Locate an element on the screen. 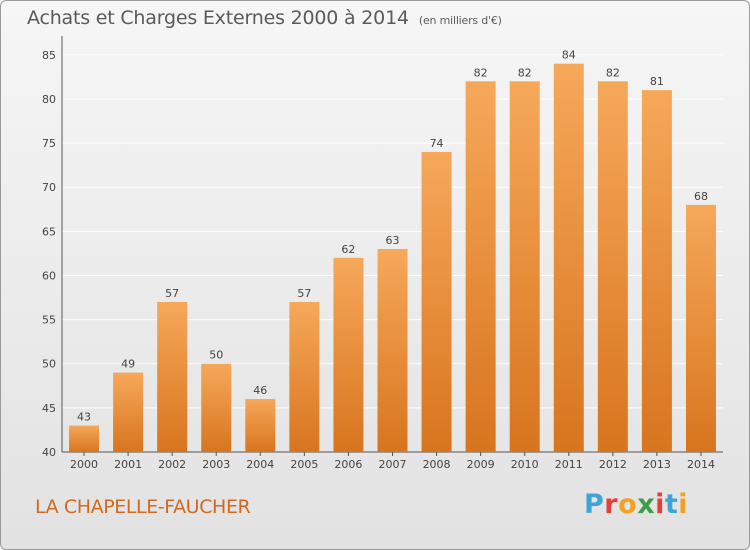 The width and height of the screenshot is (750, 550). logo-letter: P is located at coordinates (594, 504).